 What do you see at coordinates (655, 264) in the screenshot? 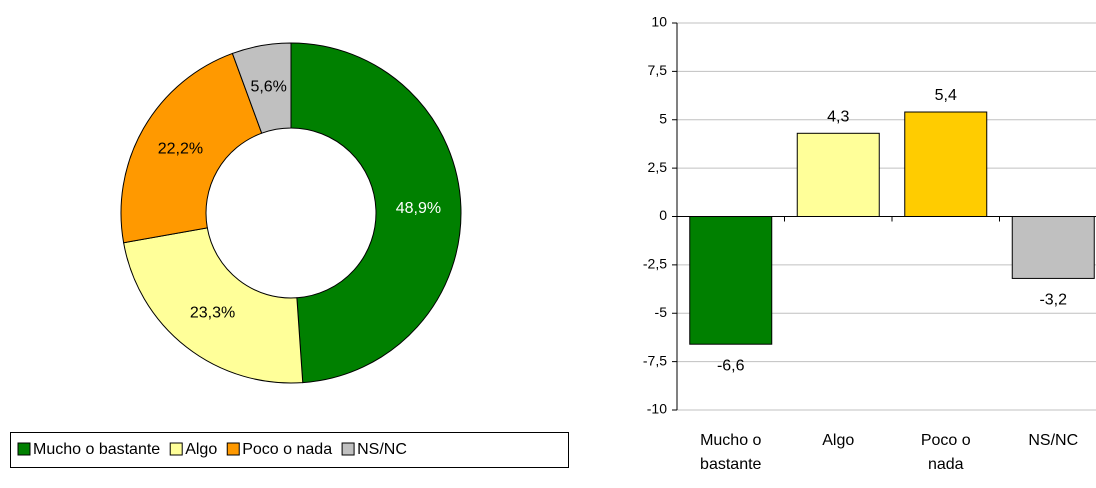
I see `y-tick-label: -2,5` at bounding box center [655, 264].